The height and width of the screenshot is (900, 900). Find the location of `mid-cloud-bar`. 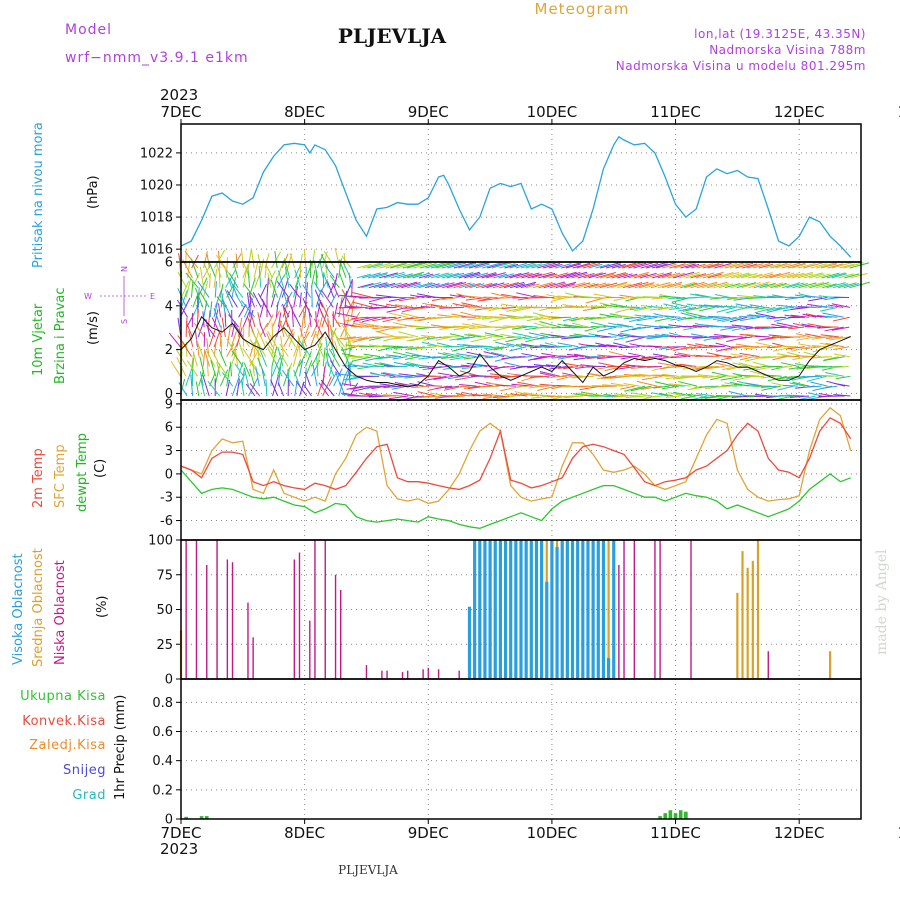

mid-cloud-bar is located at coordinates (758, 609).